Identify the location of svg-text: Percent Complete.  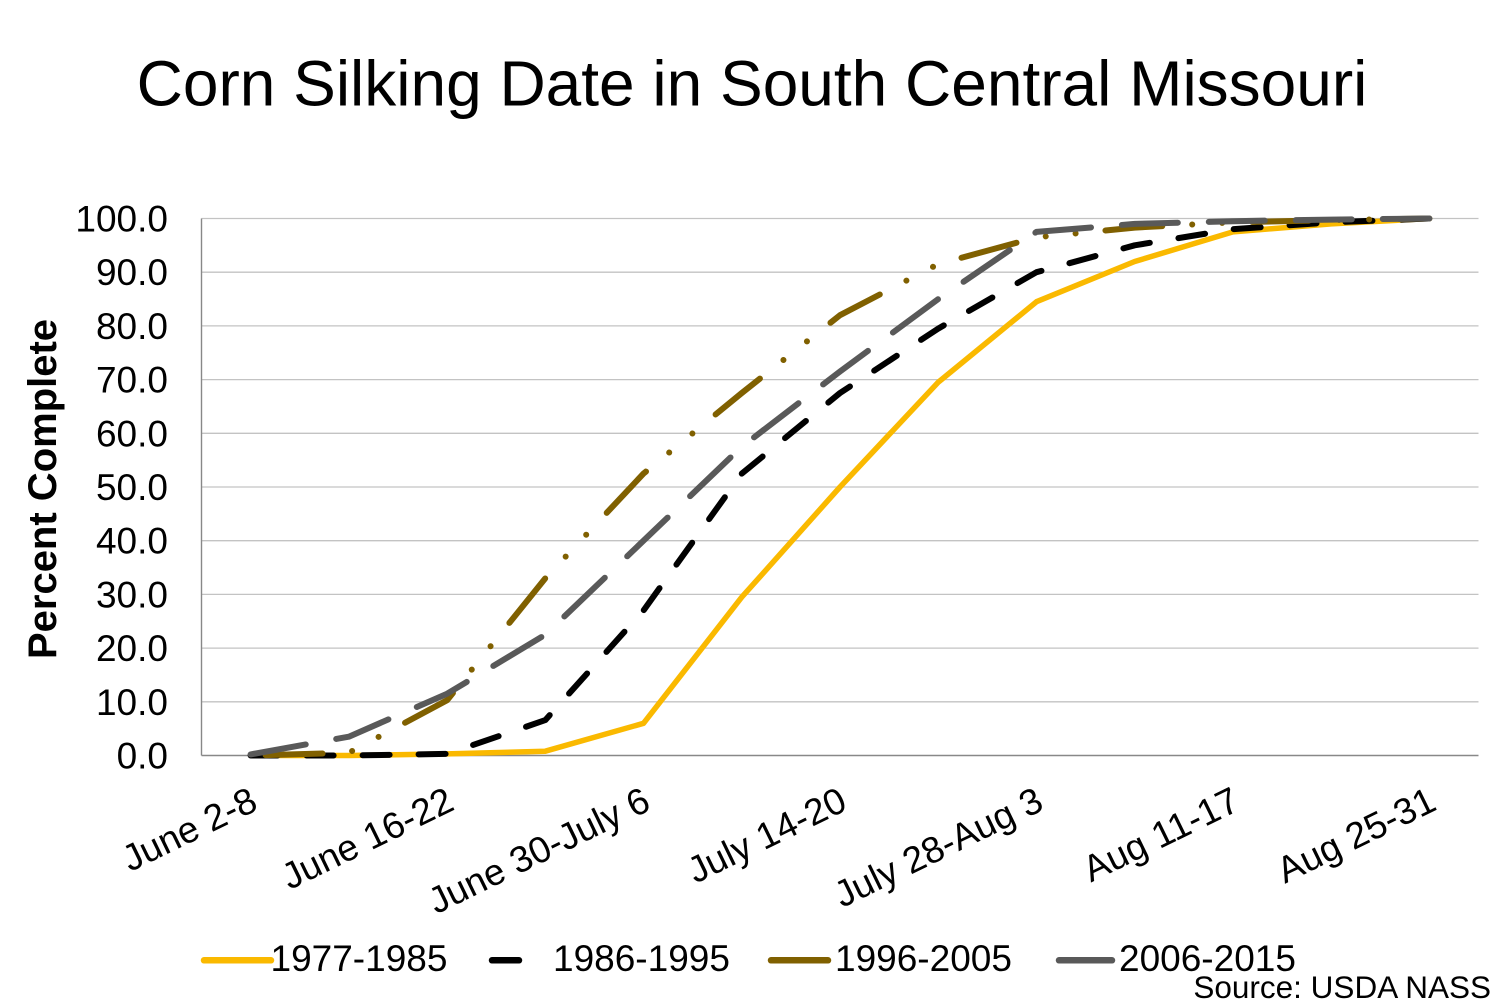
(43, 489).